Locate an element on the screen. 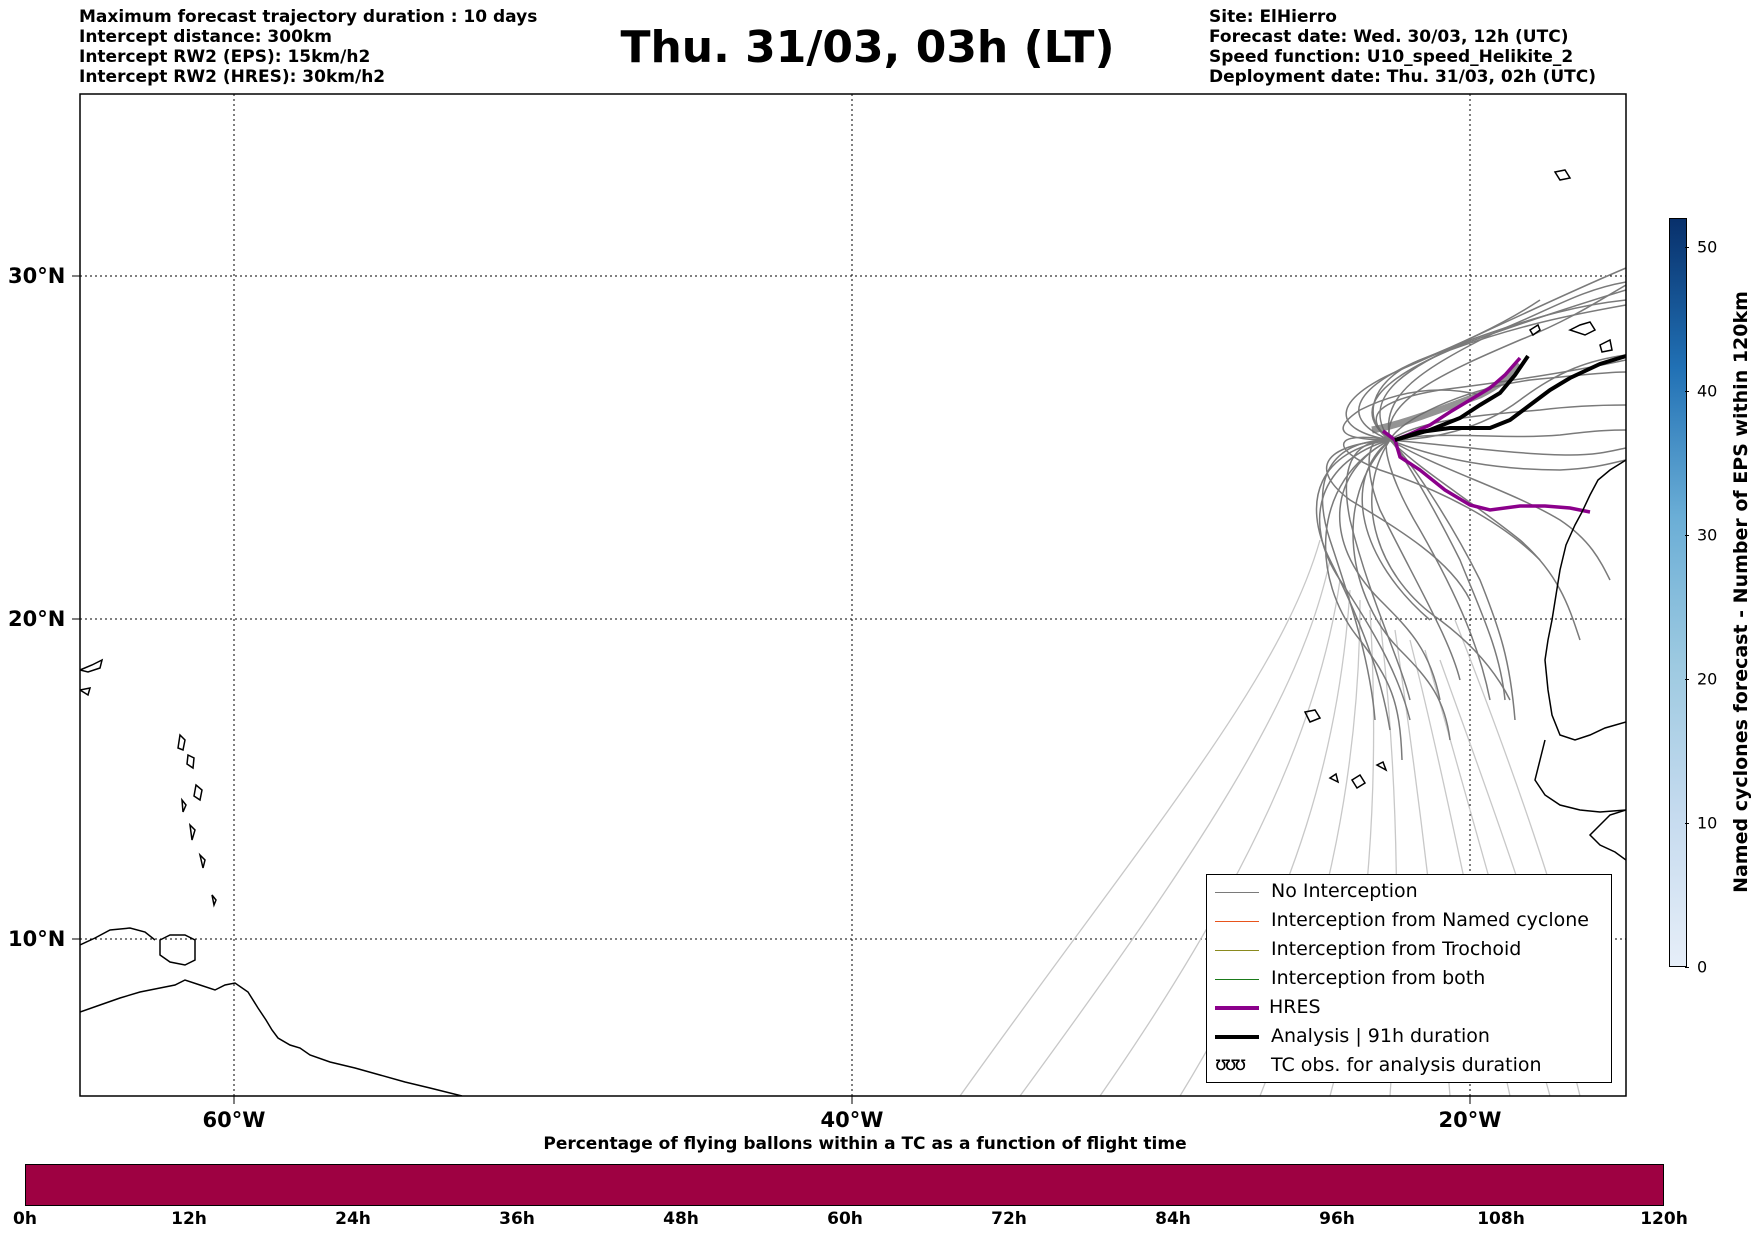  legend-label: Interception from both is located at coordinates (1378, 978).